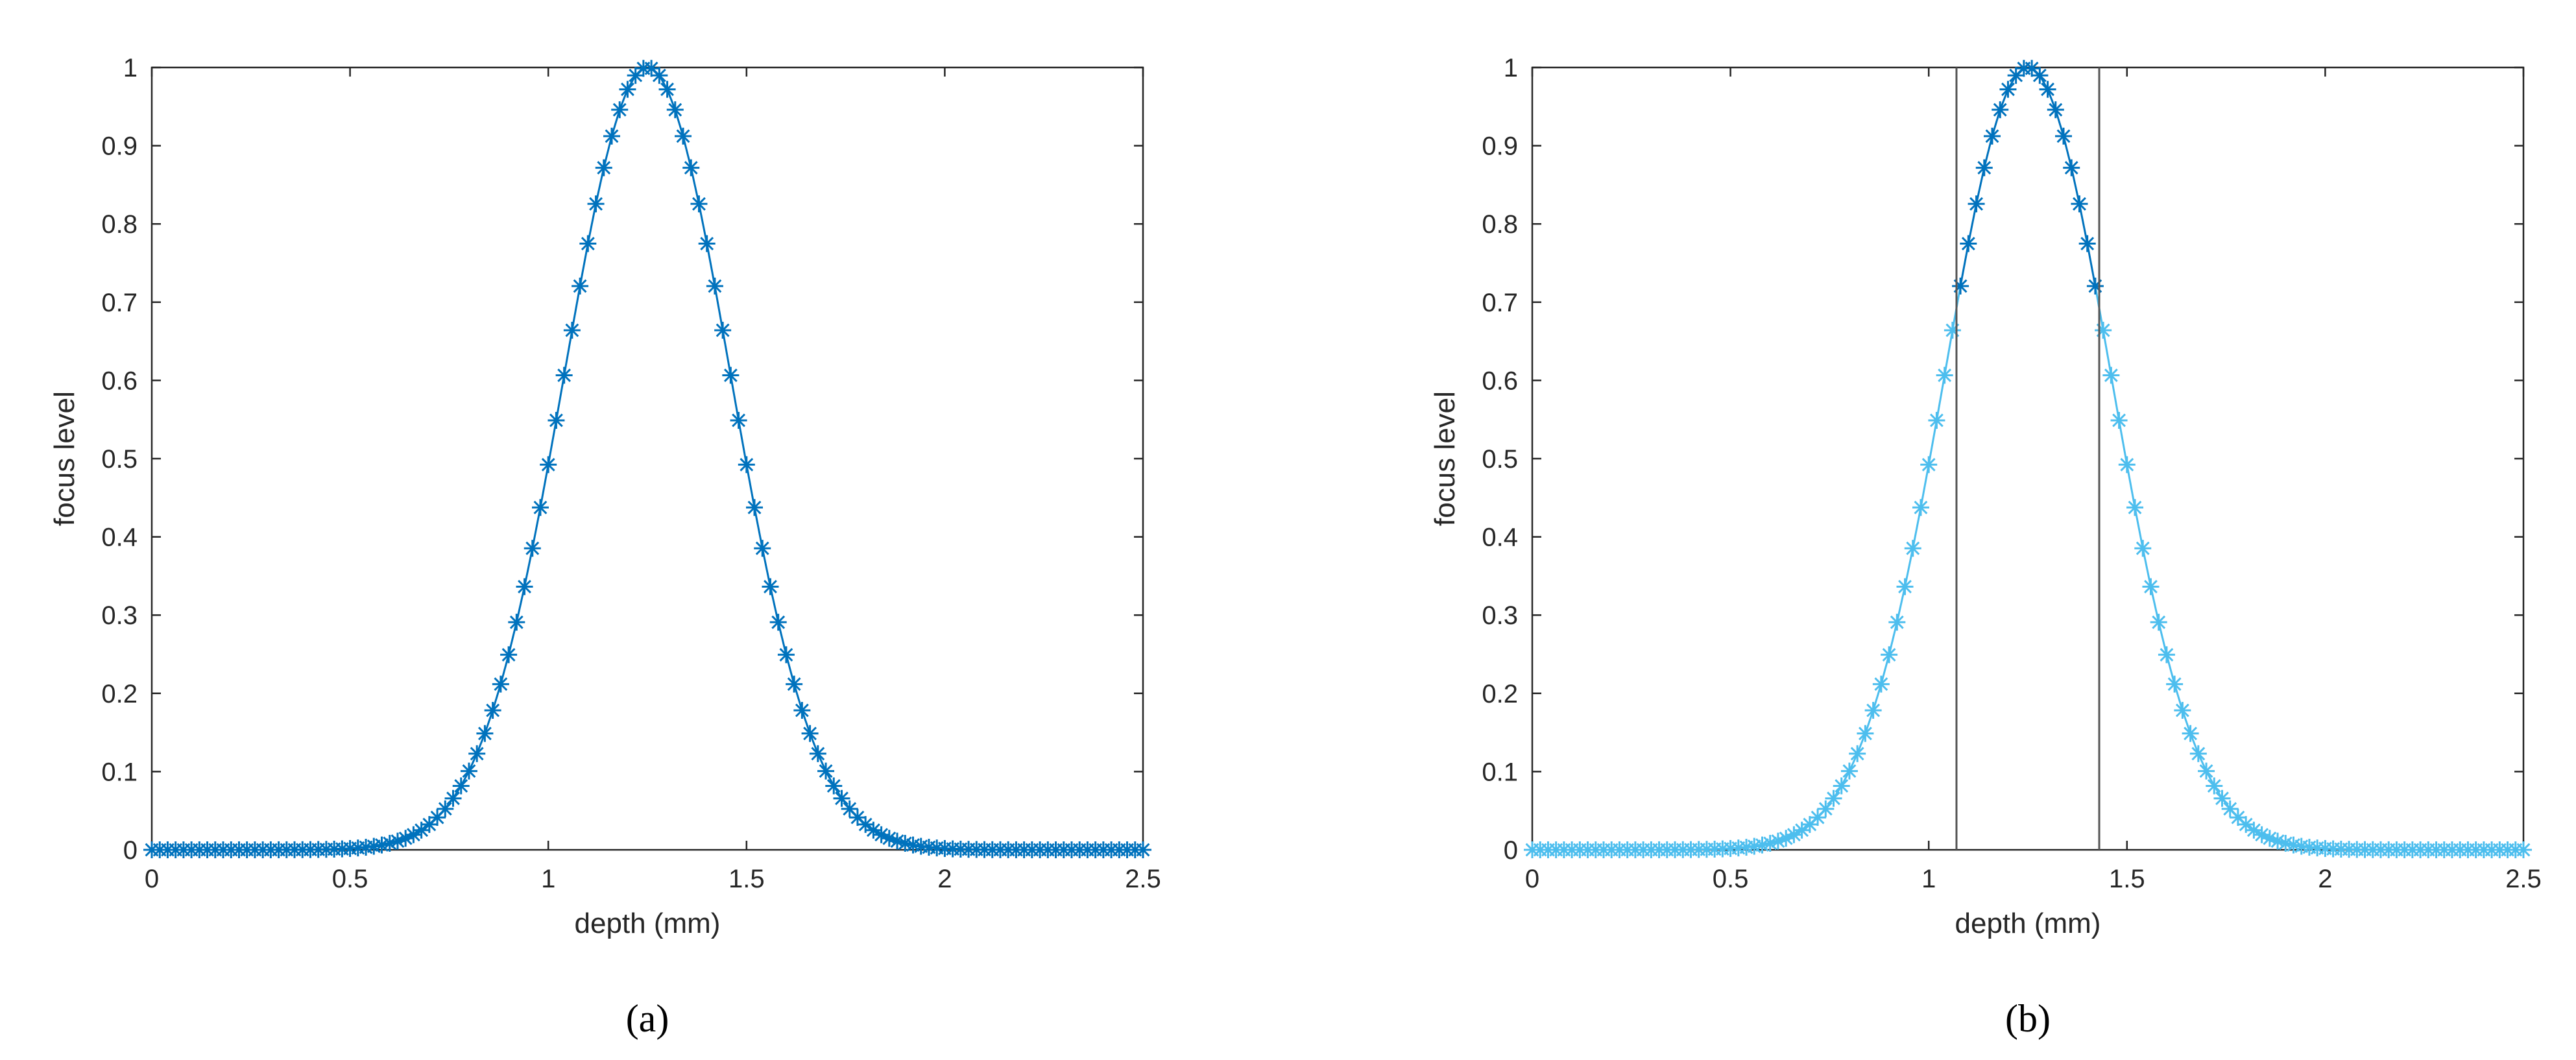  What do you see at coordinates (1500, 694) in the screenshot?
I see `y-tick-label: 0.2` at bounding box center [1500, 694].